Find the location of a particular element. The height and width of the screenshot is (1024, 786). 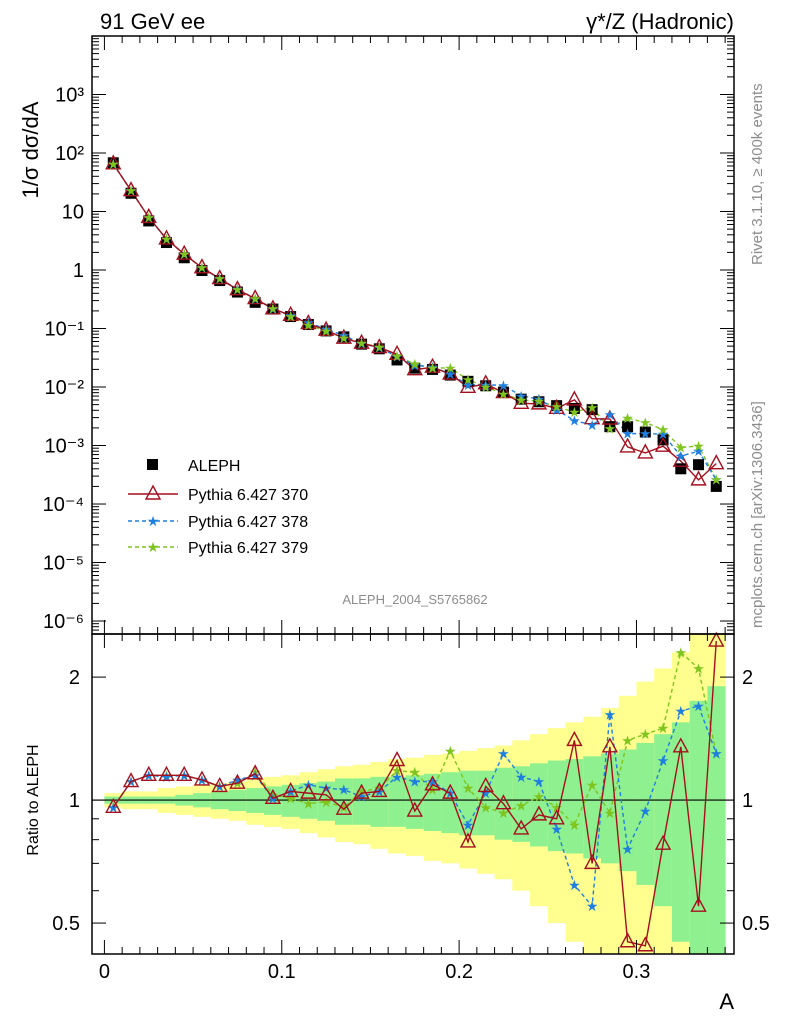

energy-label: 91 GeV ee is located at coordinates (152, 21).